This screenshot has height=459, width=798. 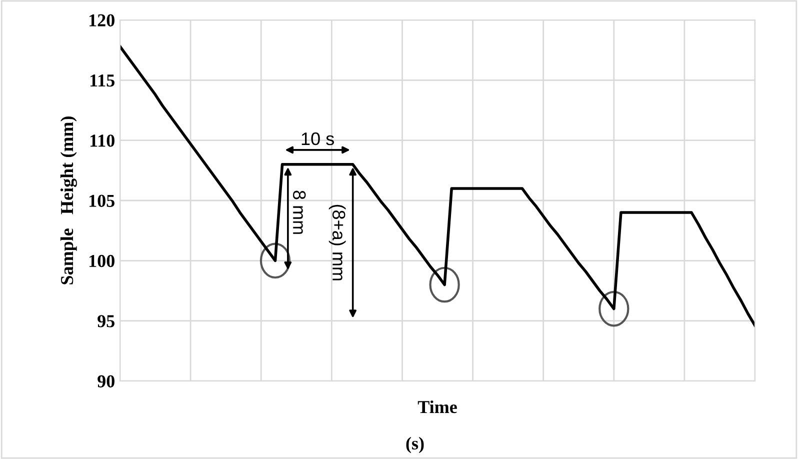 What do you see at coordinates (102, 140) in the screenshot?
I see `y-tick-label: 110` at bounding box center [102, 140].